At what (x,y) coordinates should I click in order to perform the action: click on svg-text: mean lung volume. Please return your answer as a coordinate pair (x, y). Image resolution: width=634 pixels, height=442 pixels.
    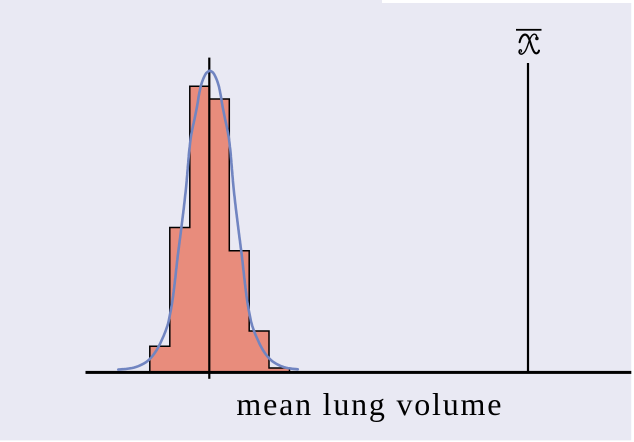
    Looking at the image, I should click on (368, 404).